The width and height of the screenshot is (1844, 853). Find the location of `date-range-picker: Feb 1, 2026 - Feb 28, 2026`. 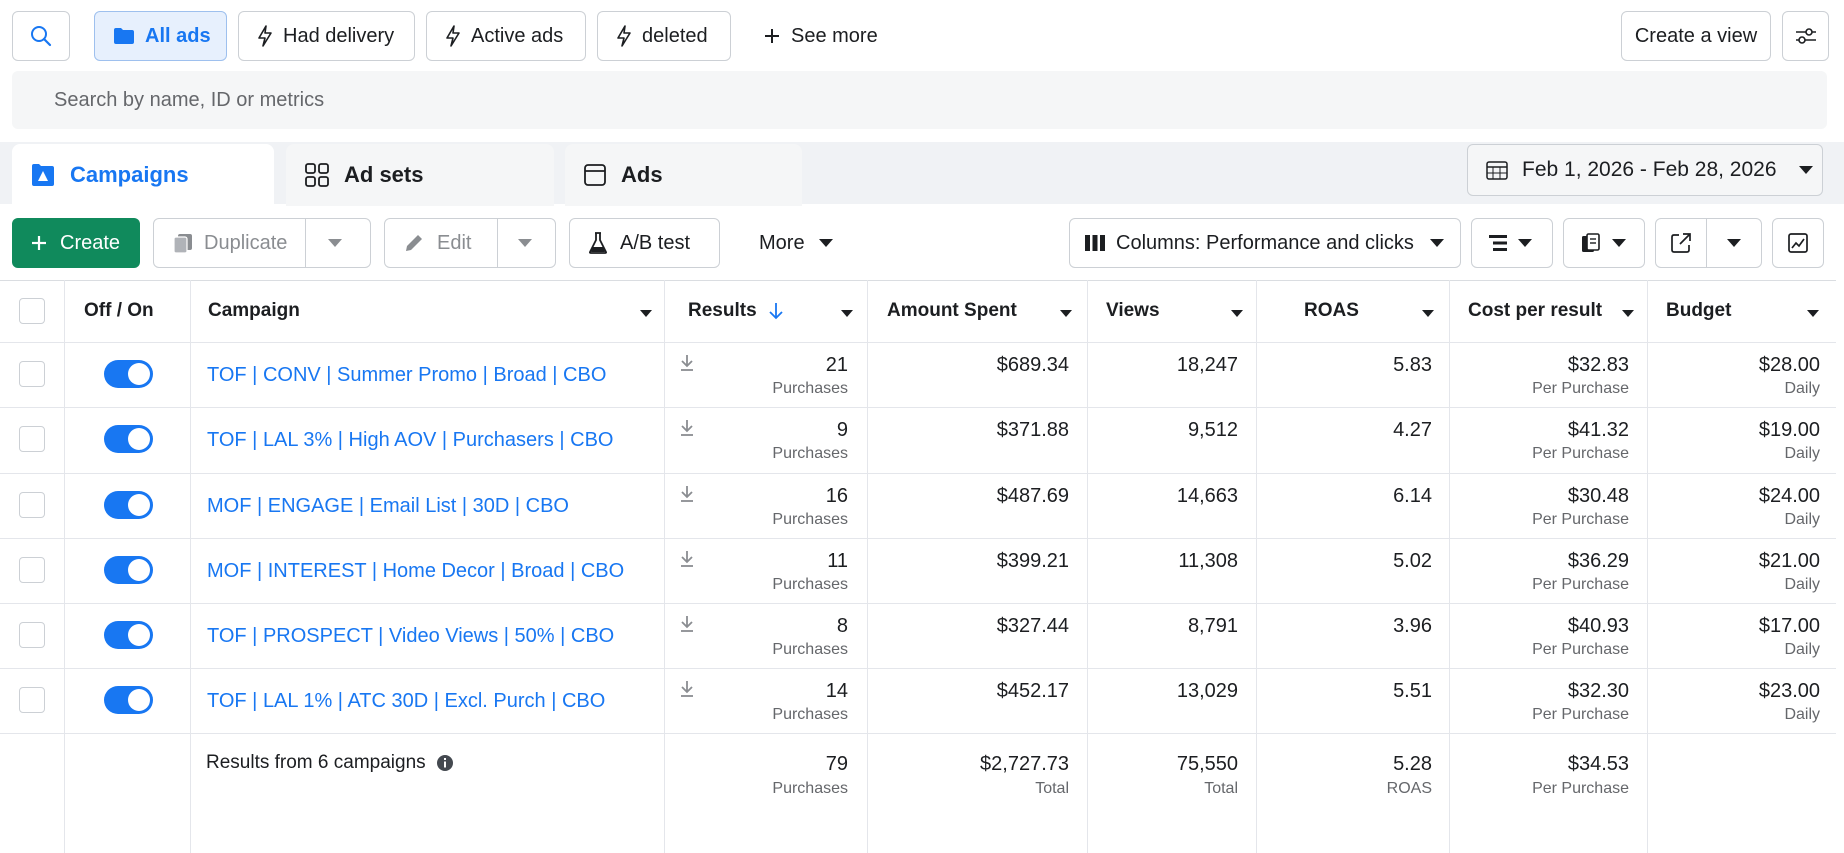

date-range-picker: Feb 1, 2026 - Feb 28, 2026 is located at coordinates (1645, 170).